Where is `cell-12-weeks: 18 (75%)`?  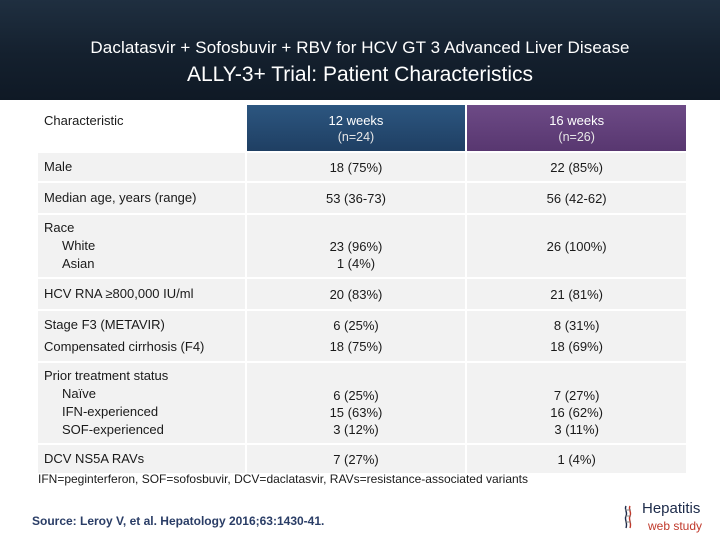 cell-12-weeks: 18 (75%) is located at coordinates (355, 166).